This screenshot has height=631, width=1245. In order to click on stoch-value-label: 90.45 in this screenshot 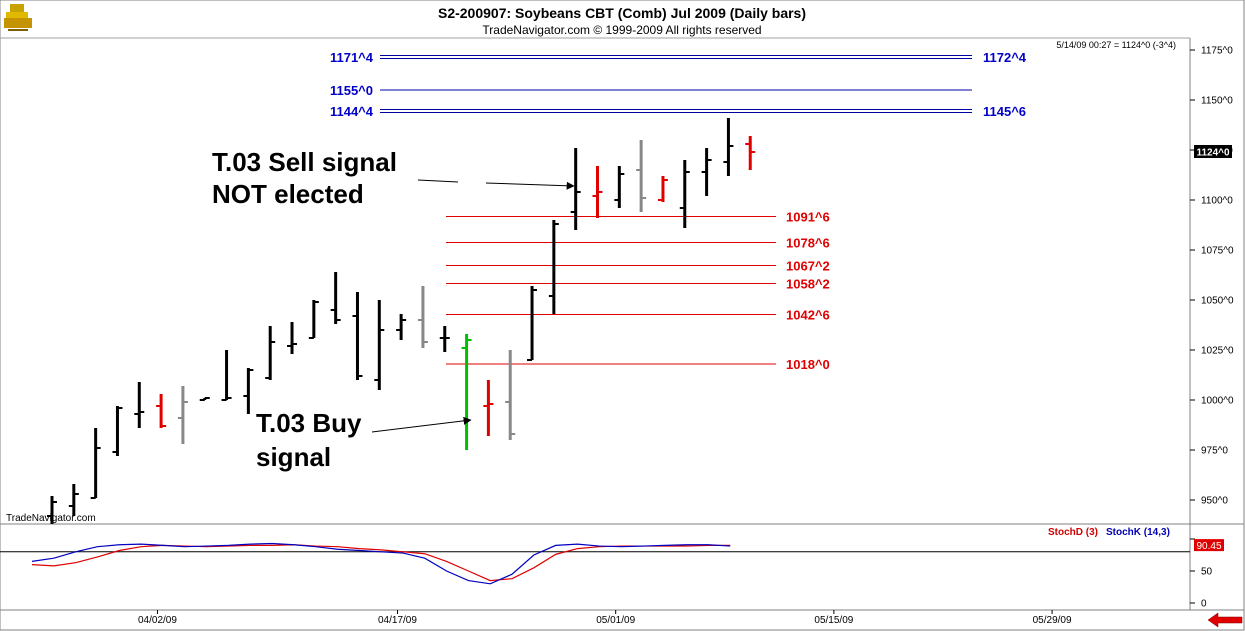, I will do `click(1208, 546)`.